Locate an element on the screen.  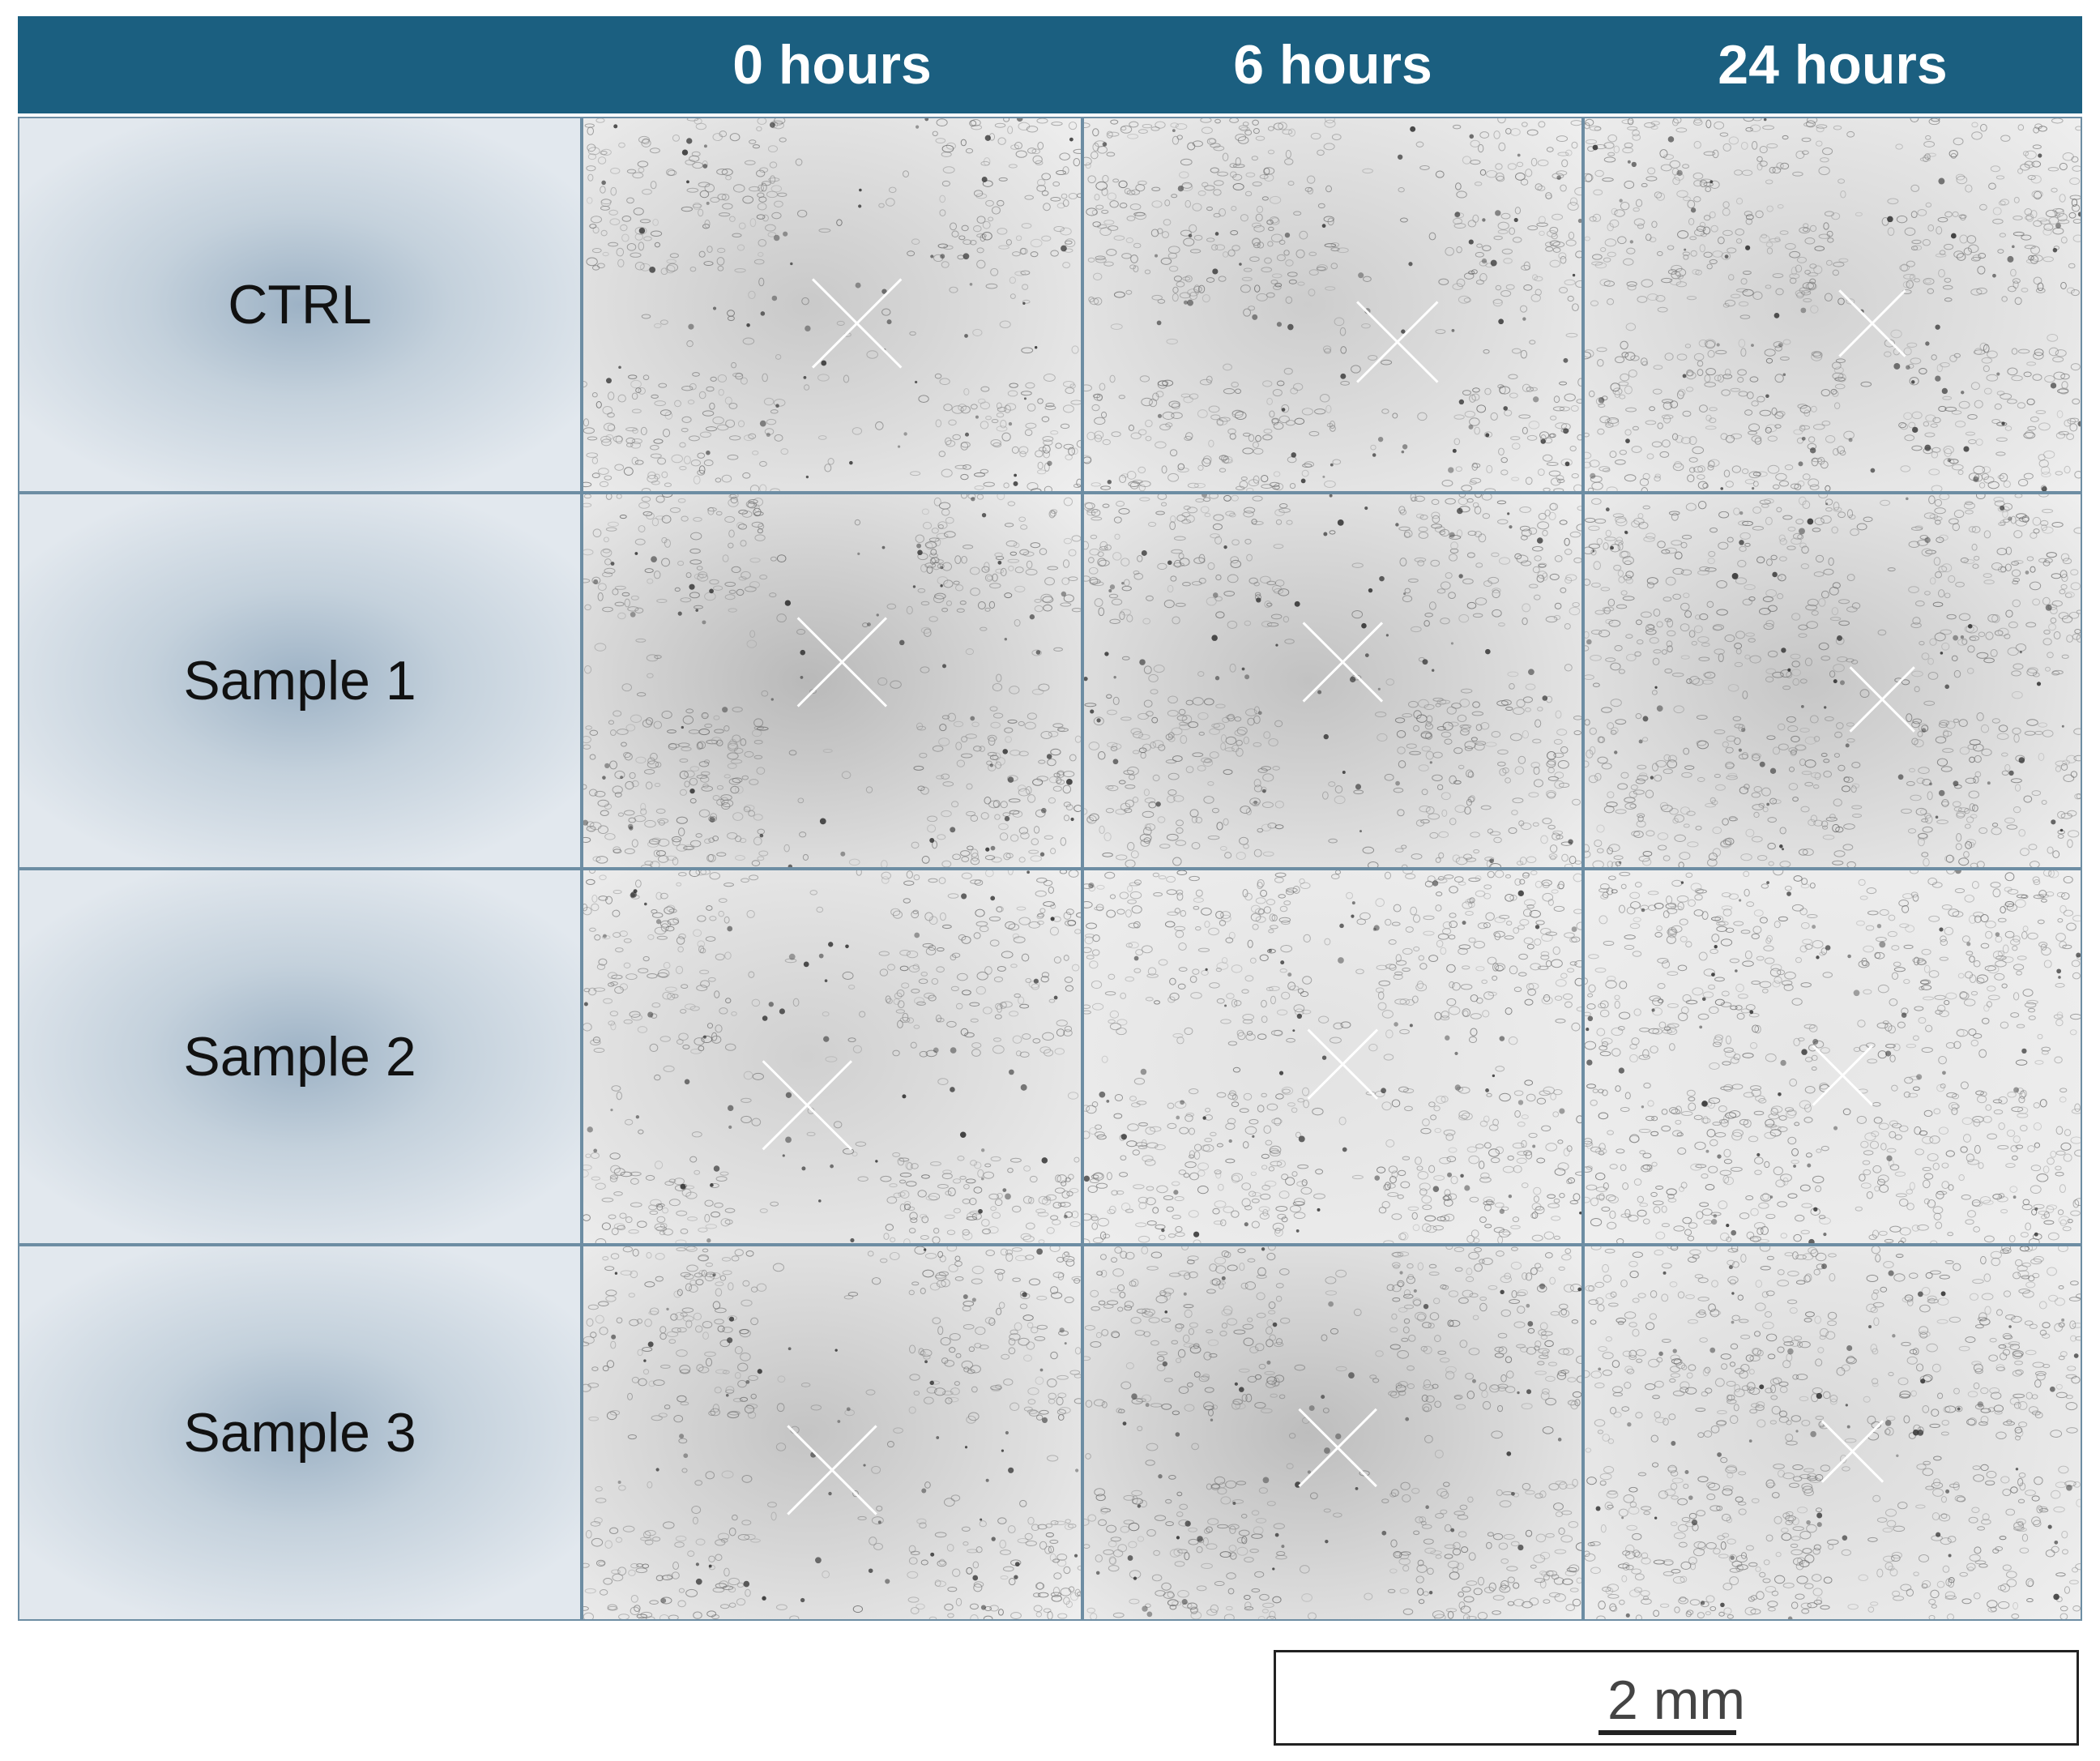
row-label-sample-3: Sample 3 is located at coordinates (300, 1433).